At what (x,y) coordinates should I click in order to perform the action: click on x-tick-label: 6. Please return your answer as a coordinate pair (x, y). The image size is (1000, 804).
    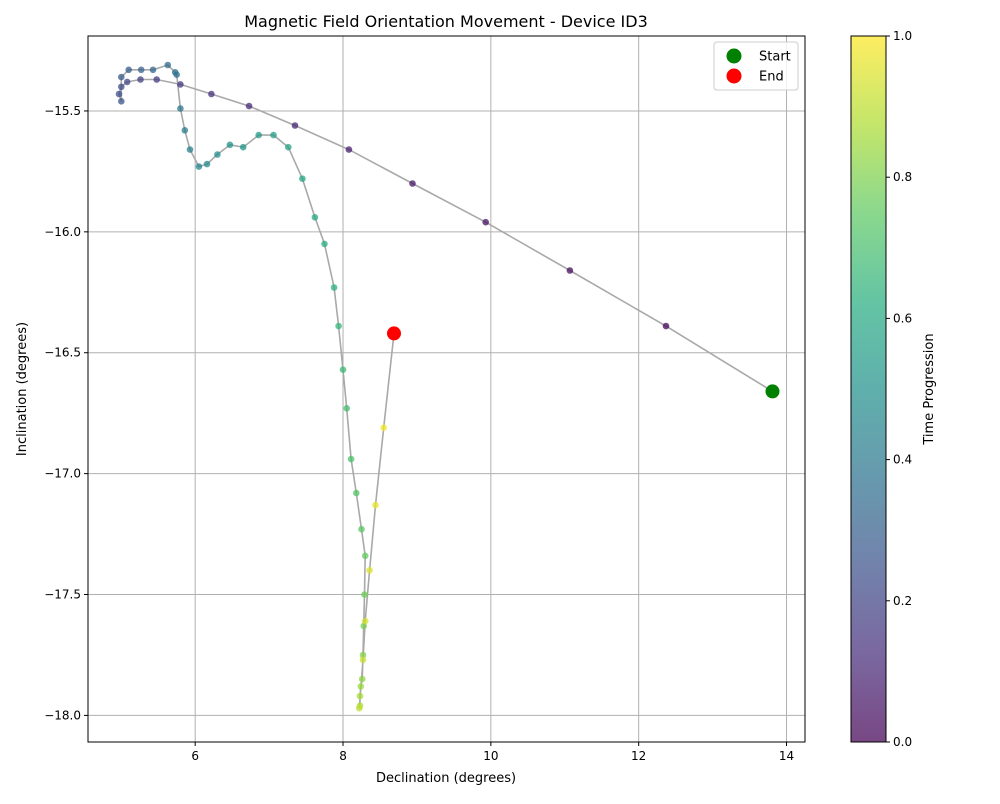
    Looking at the image, I should click on (195, 756).